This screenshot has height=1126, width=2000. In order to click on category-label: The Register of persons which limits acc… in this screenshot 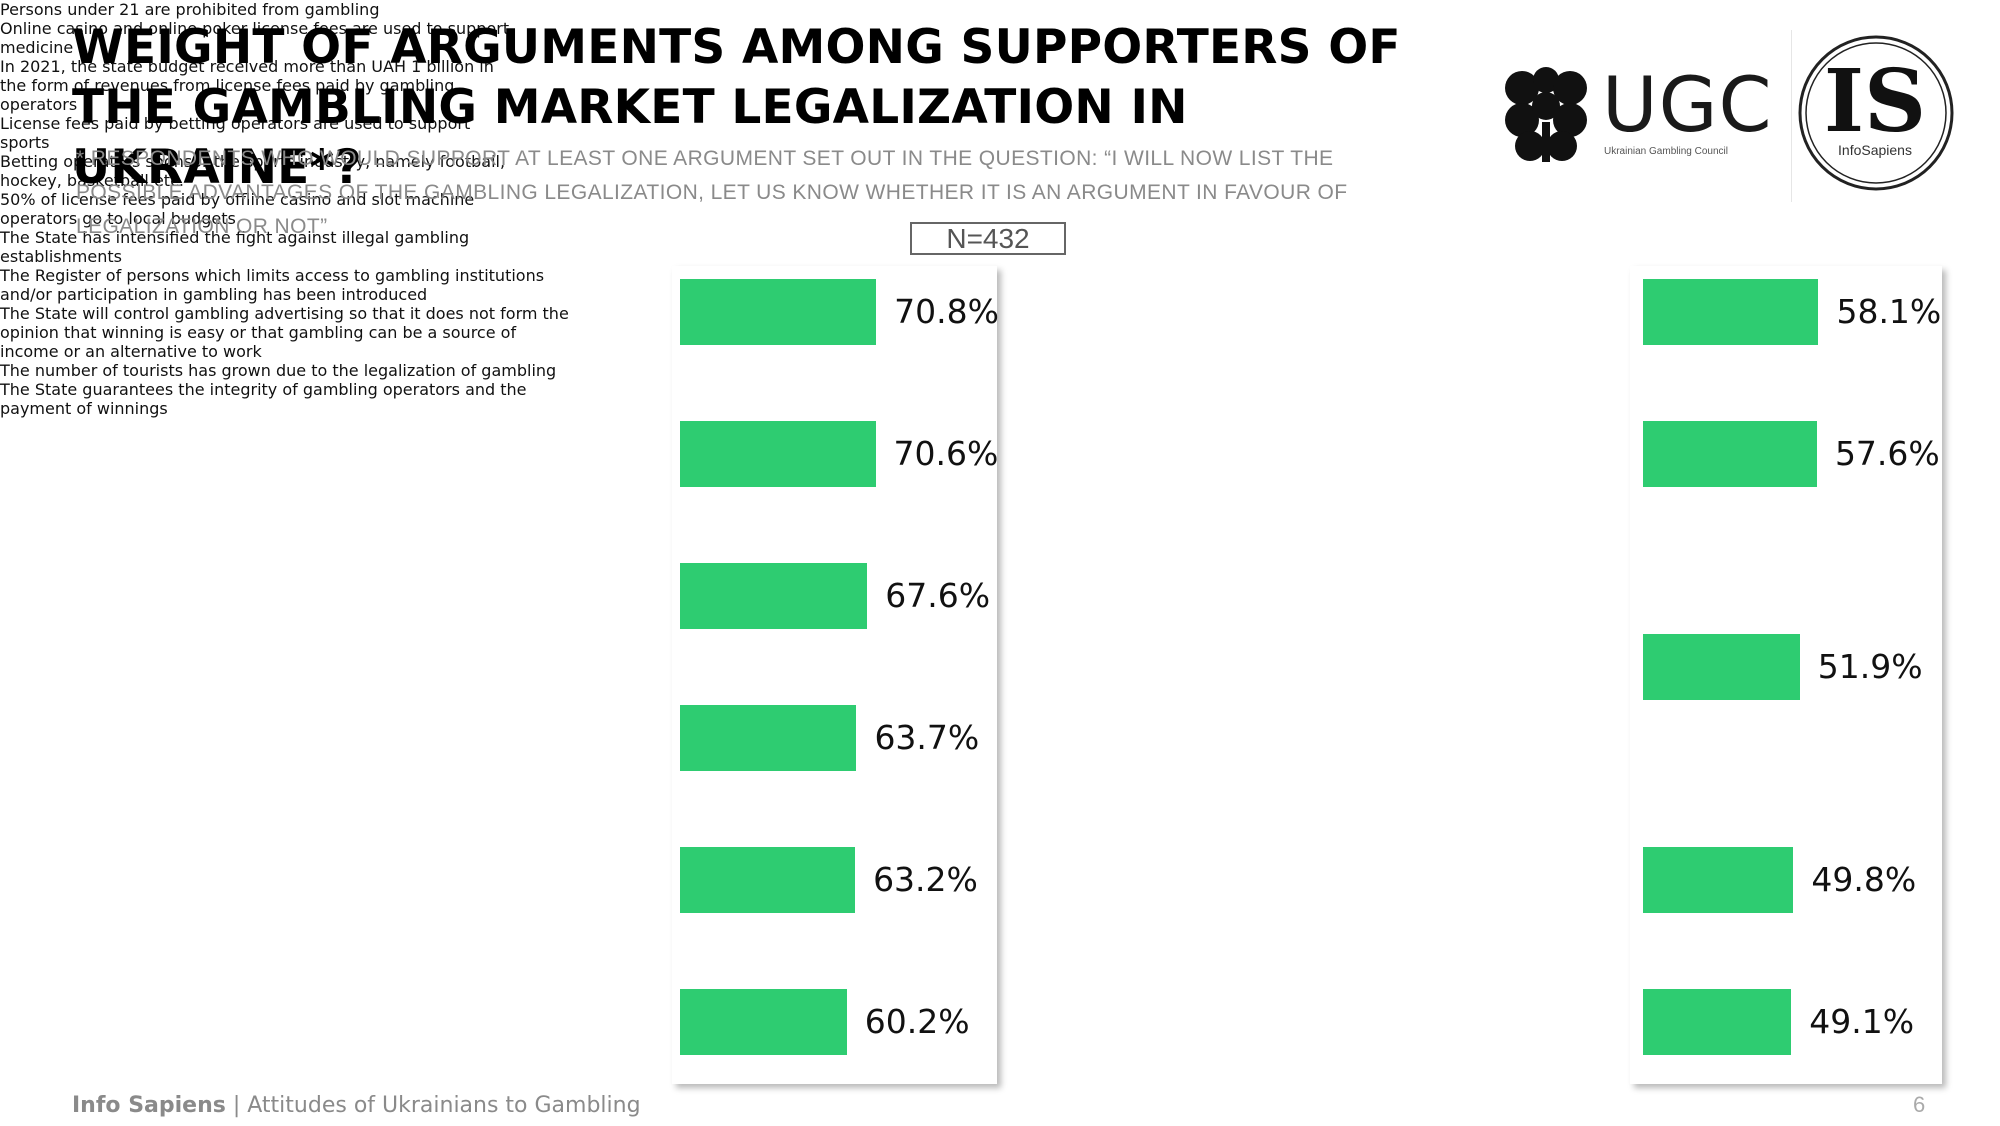, I will do `click(272, 285)`.